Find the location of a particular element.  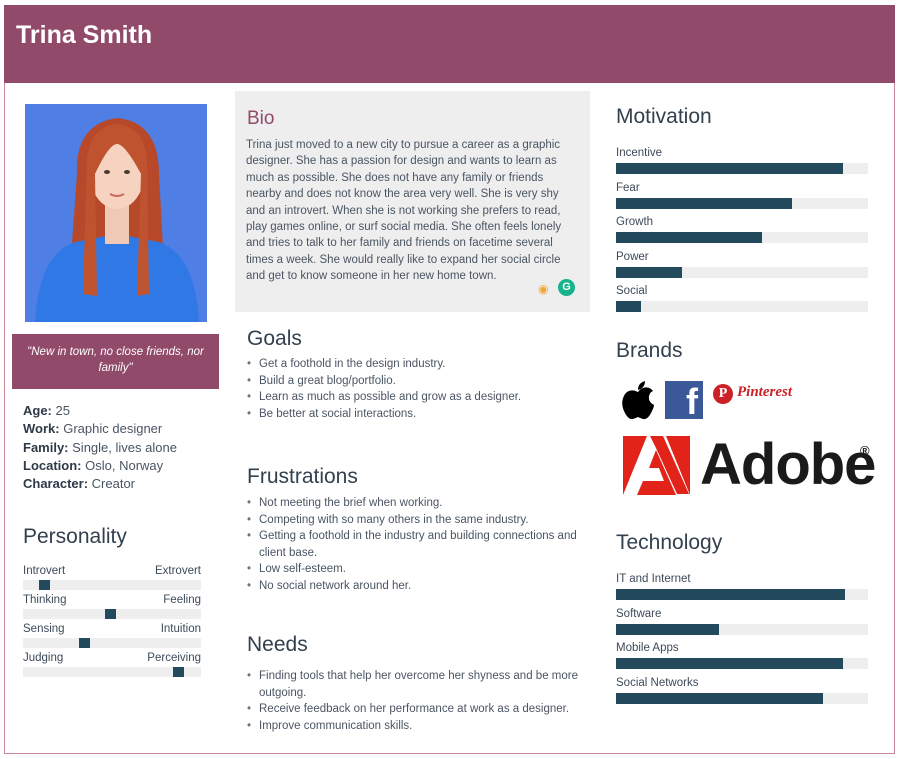

scale-right-label: Intuition is located at coordinates (180, 629).